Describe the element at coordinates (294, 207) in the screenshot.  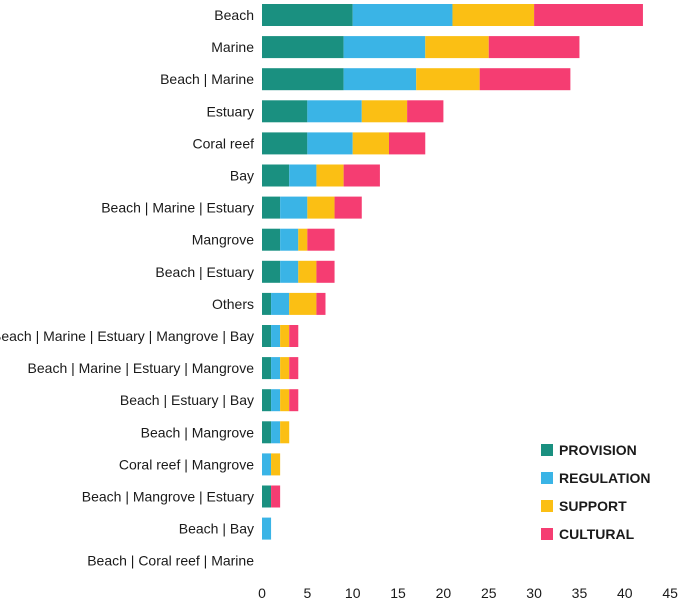
I see `bar-beach-marine-estuary-regulation` at that location.